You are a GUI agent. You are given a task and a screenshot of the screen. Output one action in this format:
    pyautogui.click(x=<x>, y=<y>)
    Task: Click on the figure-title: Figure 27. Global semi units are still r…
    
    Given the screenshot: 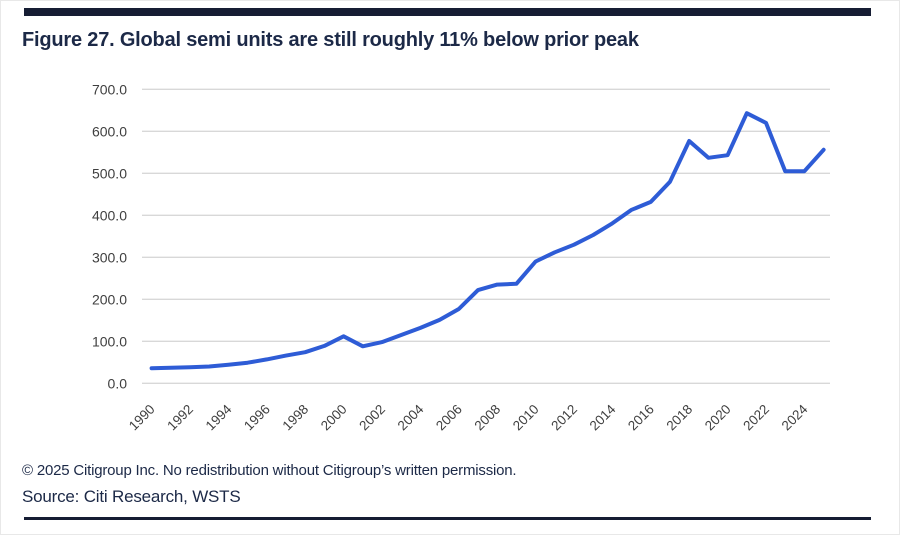 What is the action you would take?
    pyautogui.click(x=330, y=40)
    